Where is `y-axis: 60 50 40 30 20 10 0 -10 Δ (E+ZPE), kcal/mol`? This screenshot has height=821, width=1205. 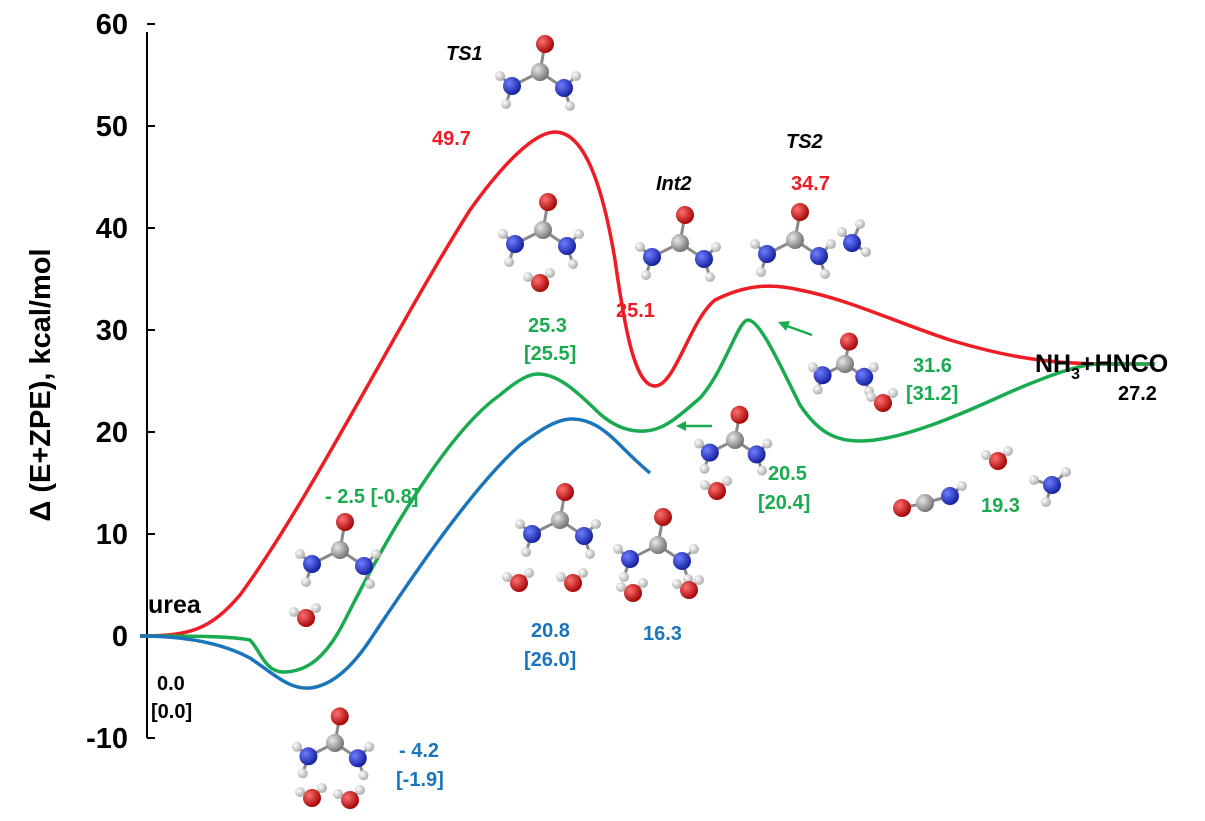 y-axis: 60 50 40 30 20 10 0 -10 Δ (E+ZPE), kcal/mol is located at coordinates (90, 382).